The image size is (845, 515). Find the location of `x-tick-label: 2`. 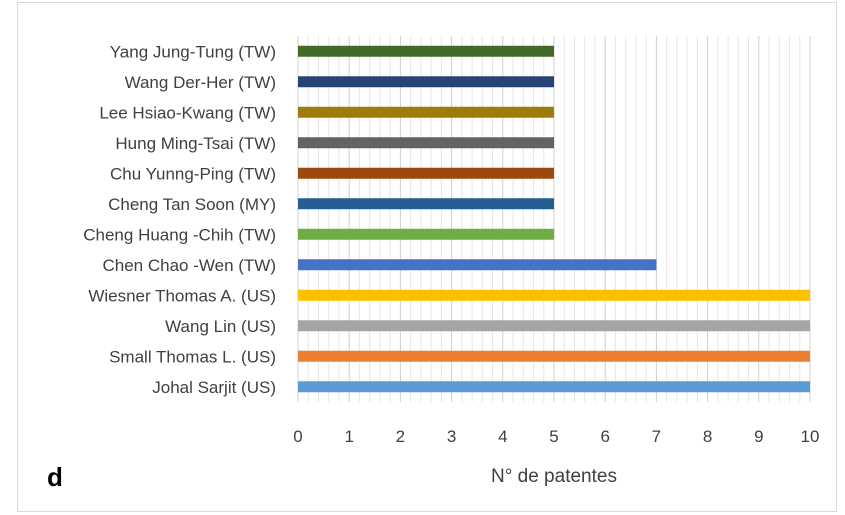

x-tick-label: 2 is located at coordinates (400, 436).